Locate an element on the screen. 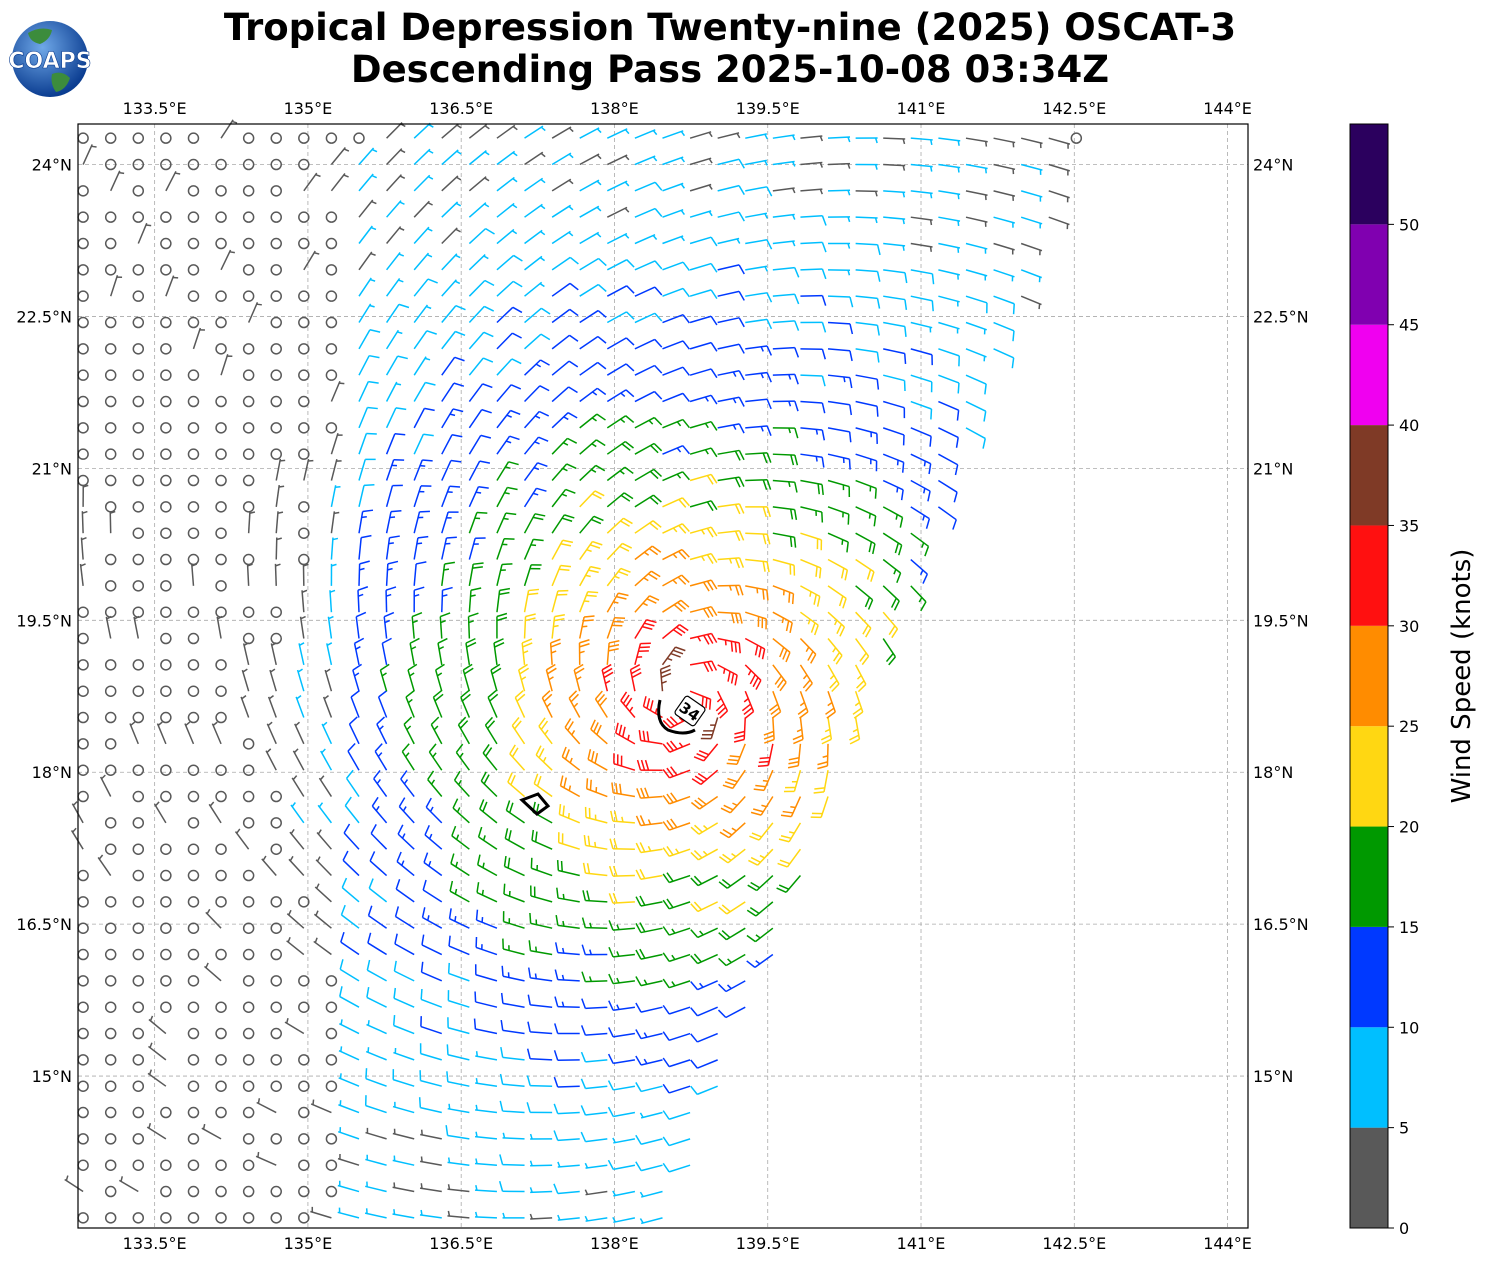  lat-tick-label-right: 19.5°N is located at coordinates (1281, 620).